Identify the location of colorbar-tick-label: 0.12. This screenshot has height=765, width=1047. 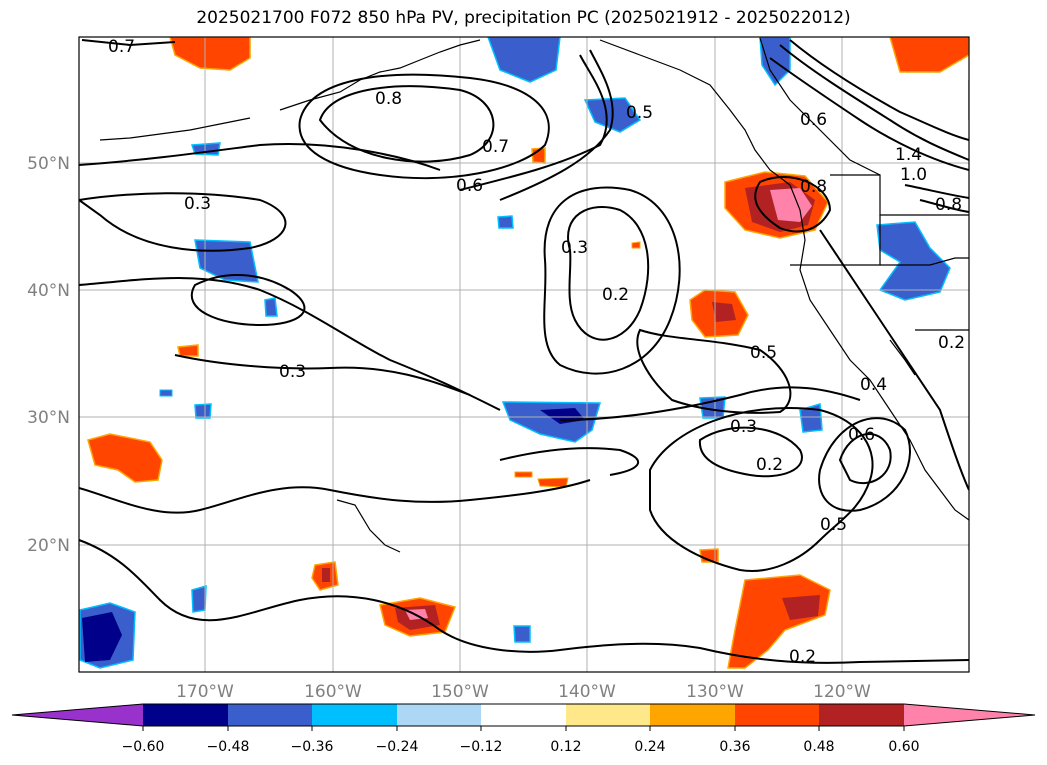
(565, 747).